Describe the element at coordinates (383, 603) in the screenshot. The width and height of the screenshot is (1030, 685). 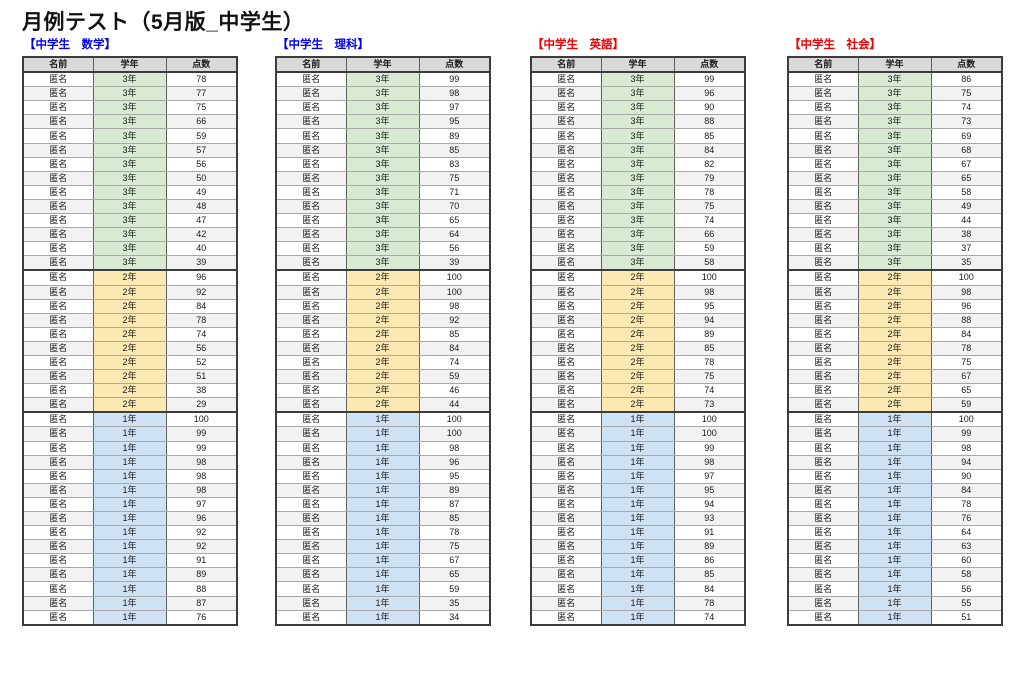
I see `table-row: 匿名 1年 35` at that location.